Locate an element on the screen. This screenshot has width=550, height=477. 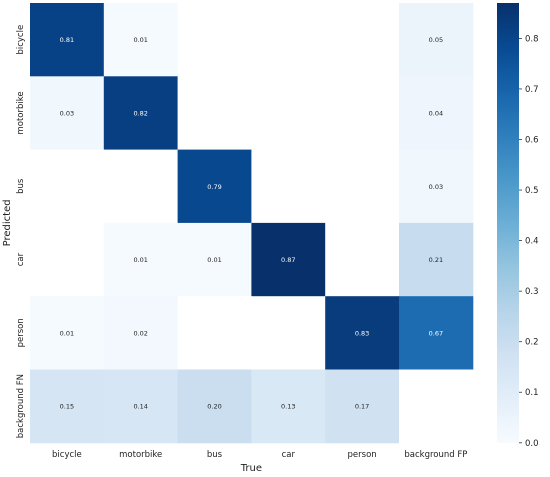
cell-value-label: 0.81 is located at coordinates (67, 40).